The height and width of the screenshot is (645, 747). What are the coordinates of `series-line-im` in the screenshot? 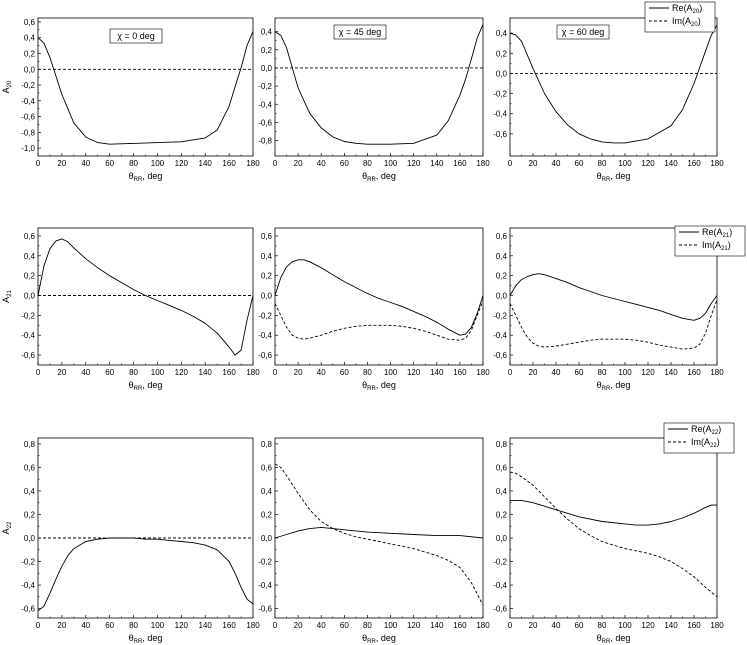 It's located at (379, 320).